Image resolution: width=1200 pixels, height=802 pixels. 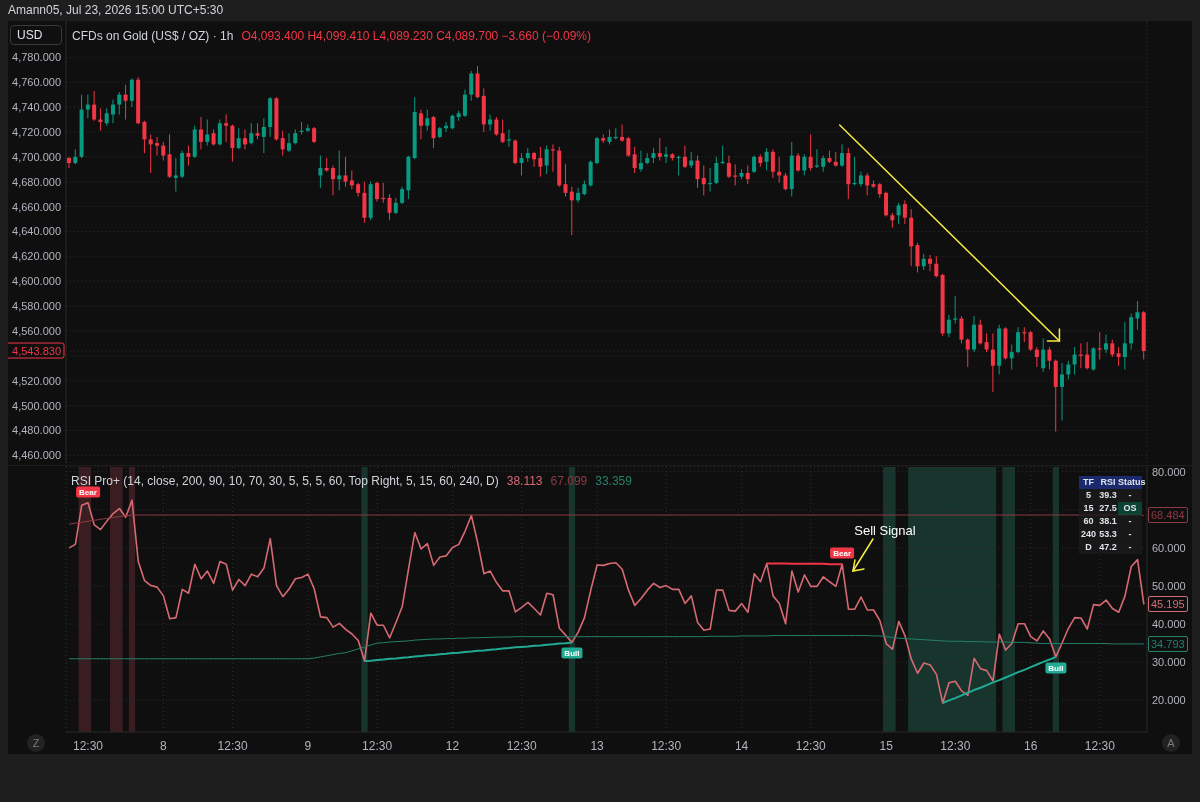 I want to click on annotation: TF, so click(x=1088, y=482).